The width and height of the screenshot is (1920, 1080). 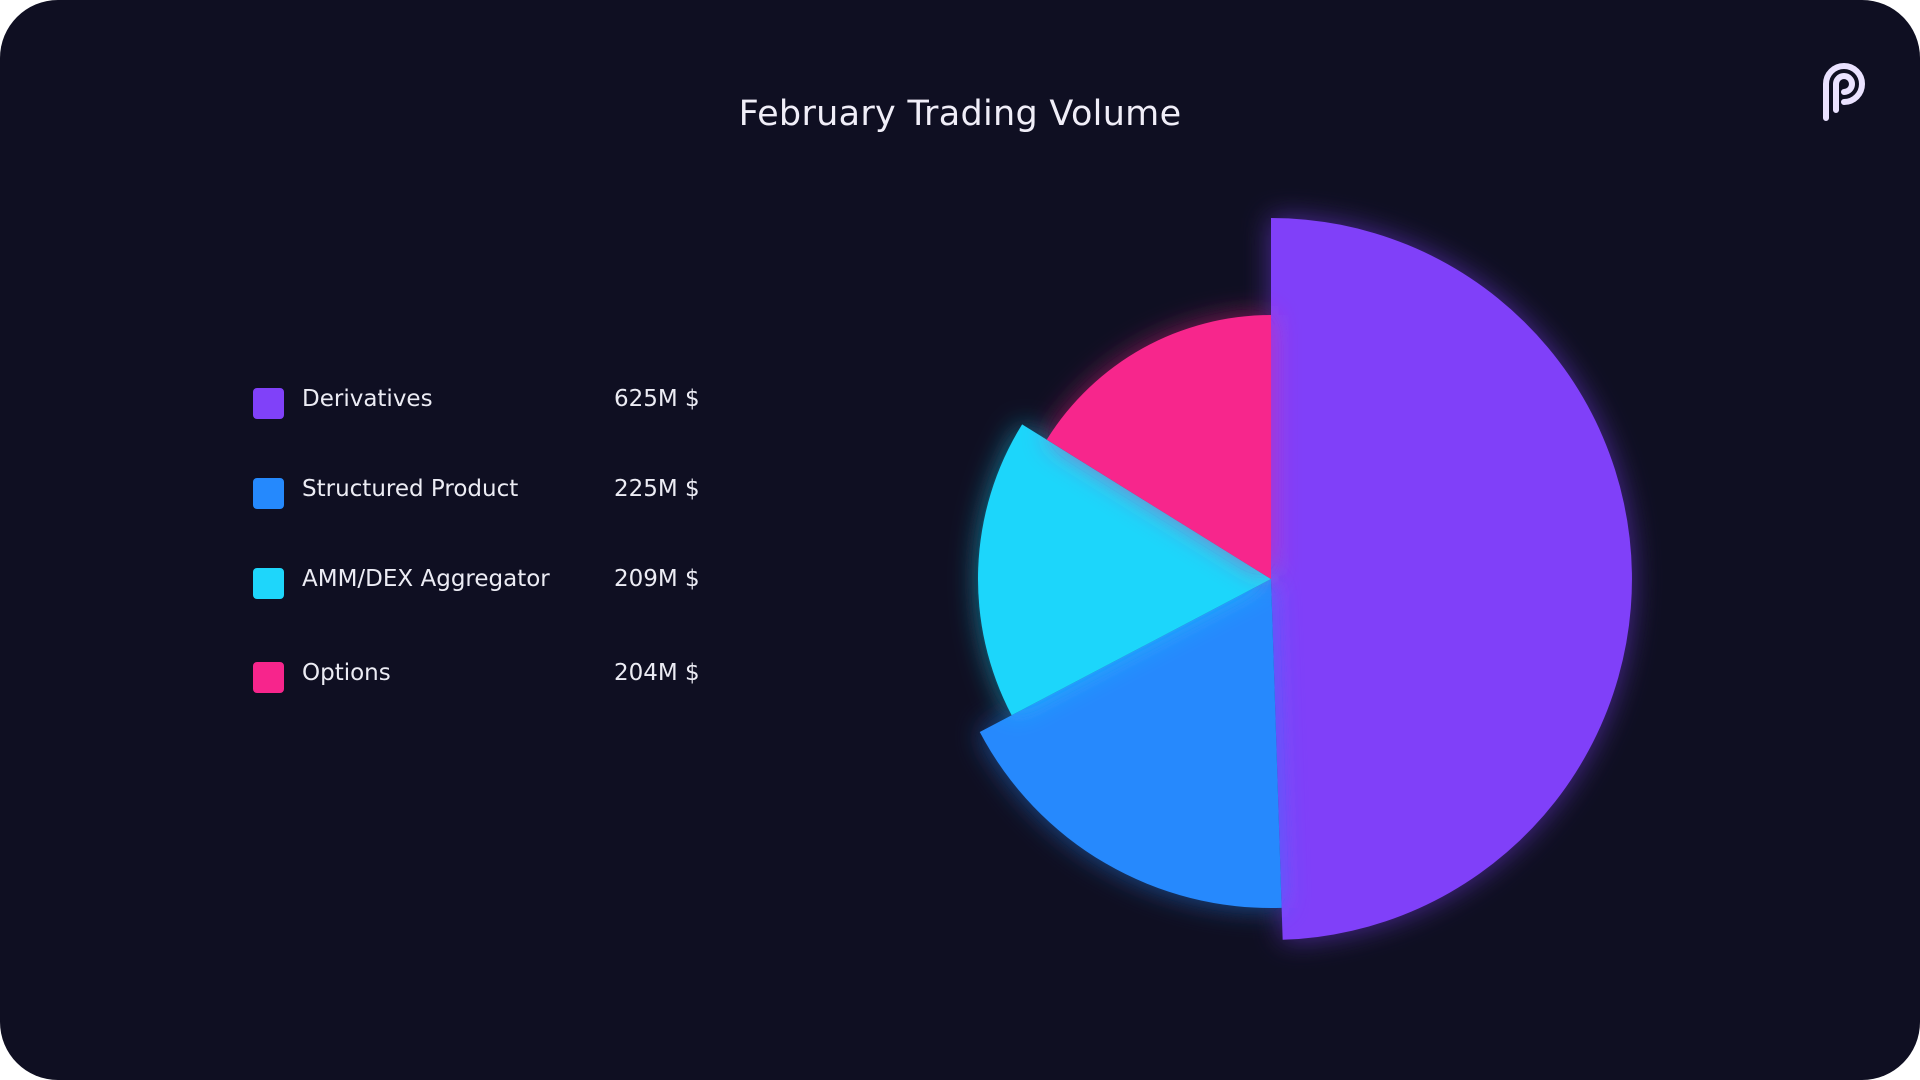 What do you see at coordinates (1451, 579) in the screenshot?
I see `pie-slice-derivatives` at bounding box center [1451, 579].